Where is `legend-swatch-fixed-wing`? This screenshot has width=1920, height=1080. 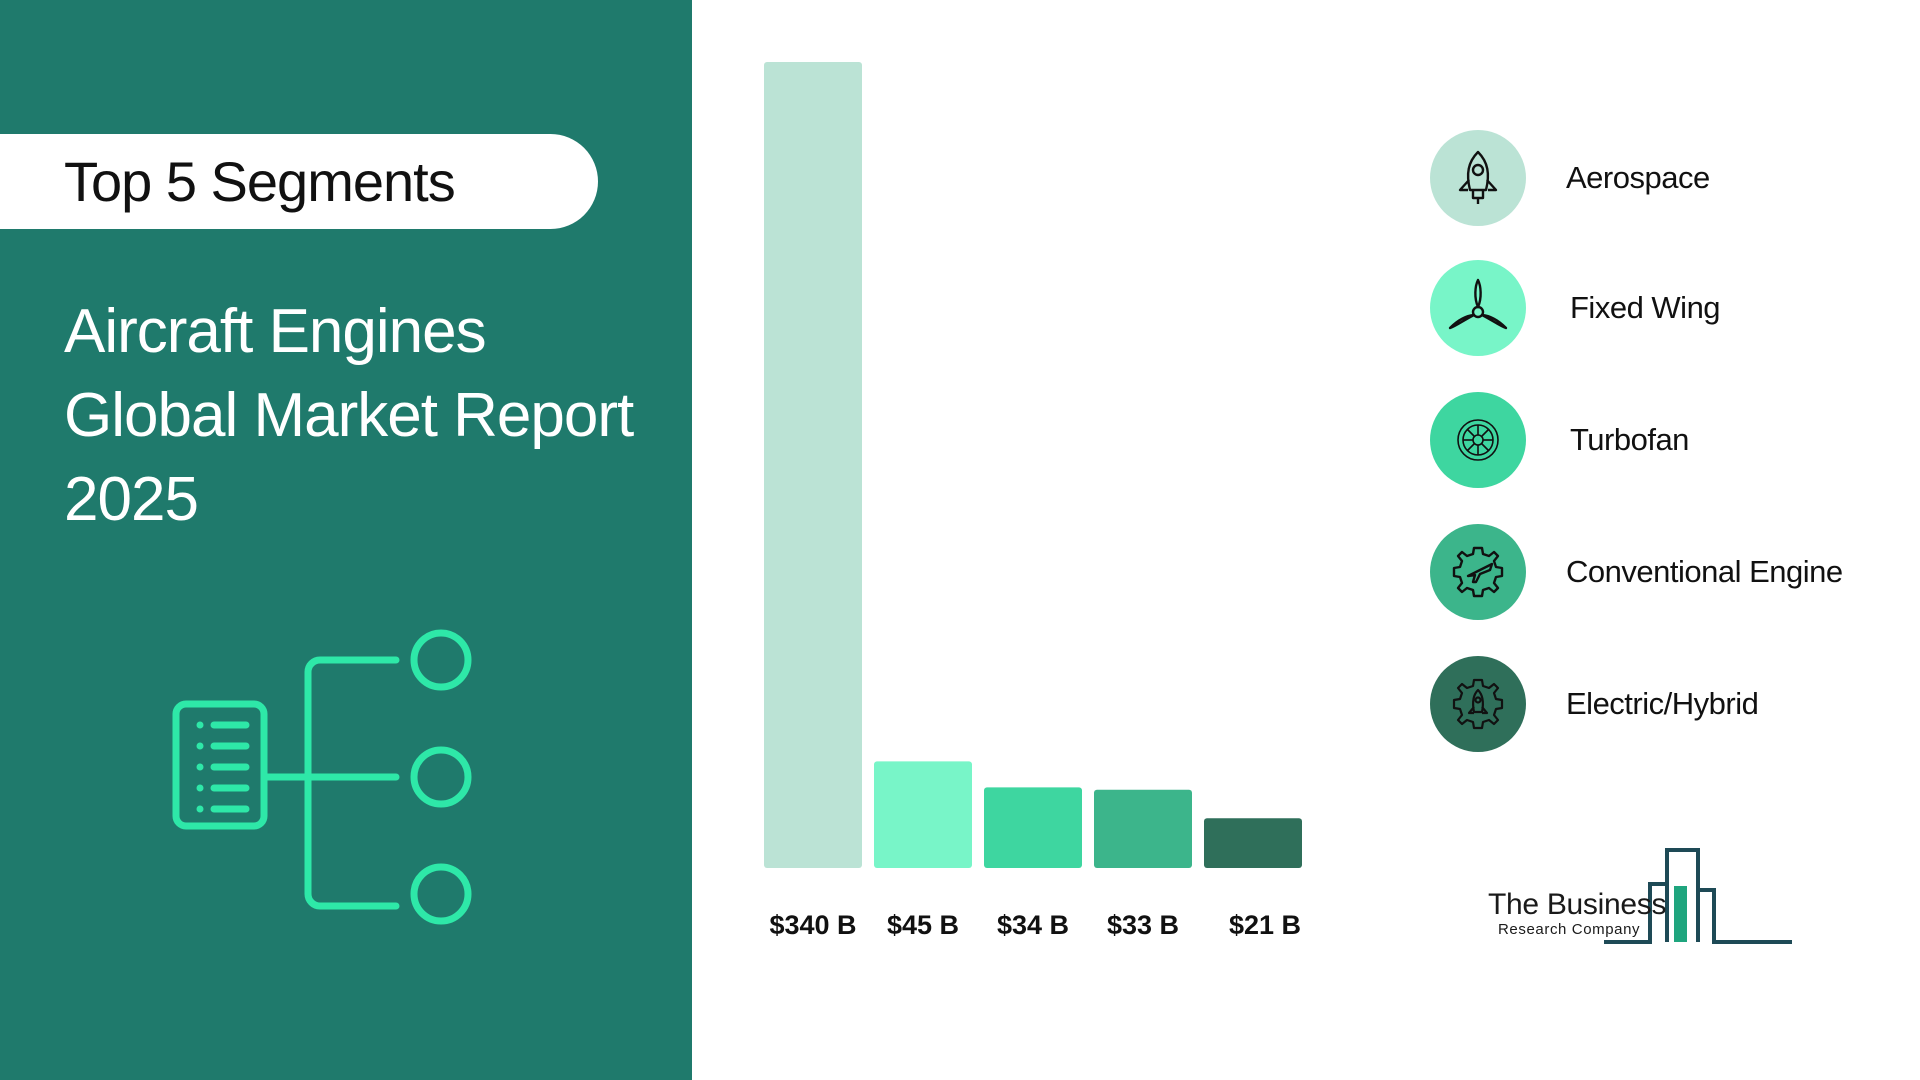
legend-swatch-fixed-wing is located at coordinates (1478, 308).